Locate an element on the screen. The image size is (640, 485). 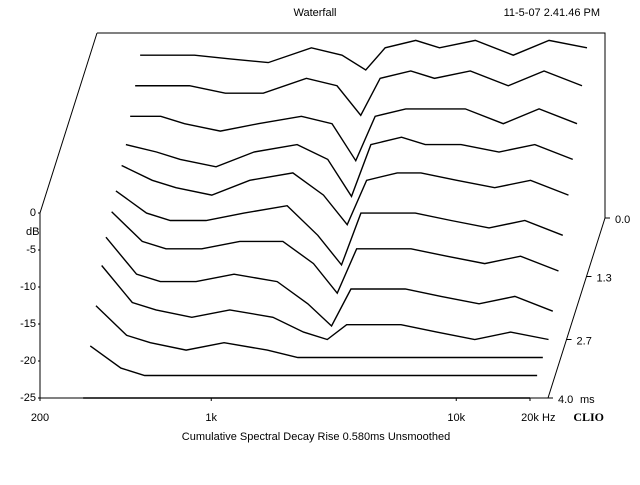
timestamp: 11-5-07 2.41.46 PM is located at coordinates (552, 13).